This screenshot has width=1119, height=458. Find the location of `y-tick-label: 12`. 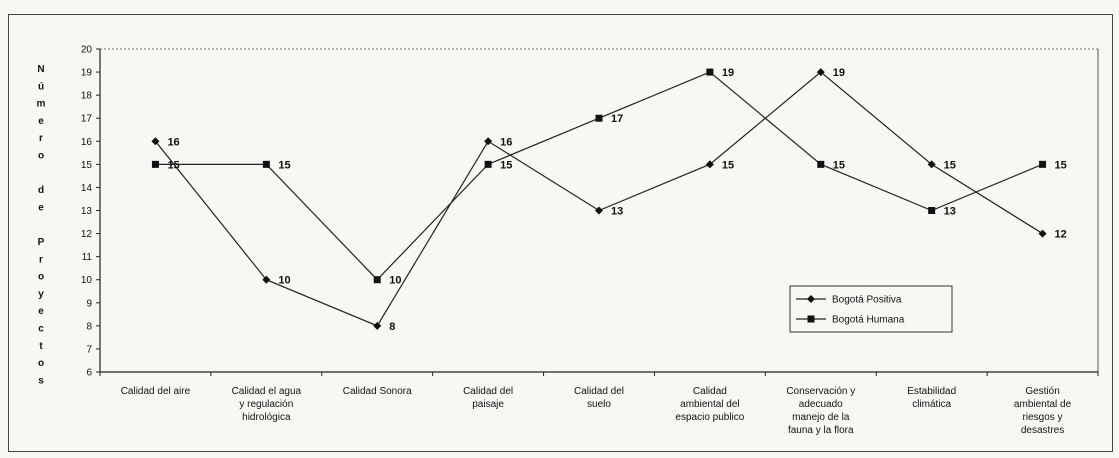

y-tick-label: 12 is located at coordinates (87, 234).